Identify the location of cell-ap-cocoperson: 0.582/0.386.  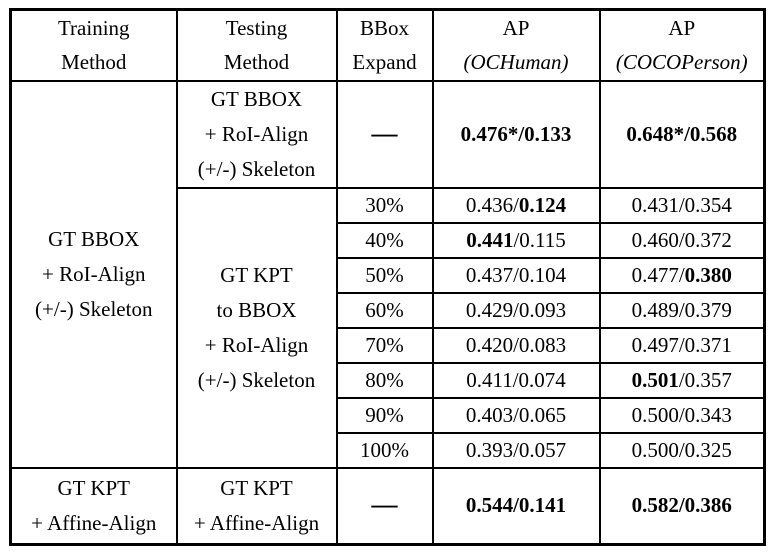
(682, 506).